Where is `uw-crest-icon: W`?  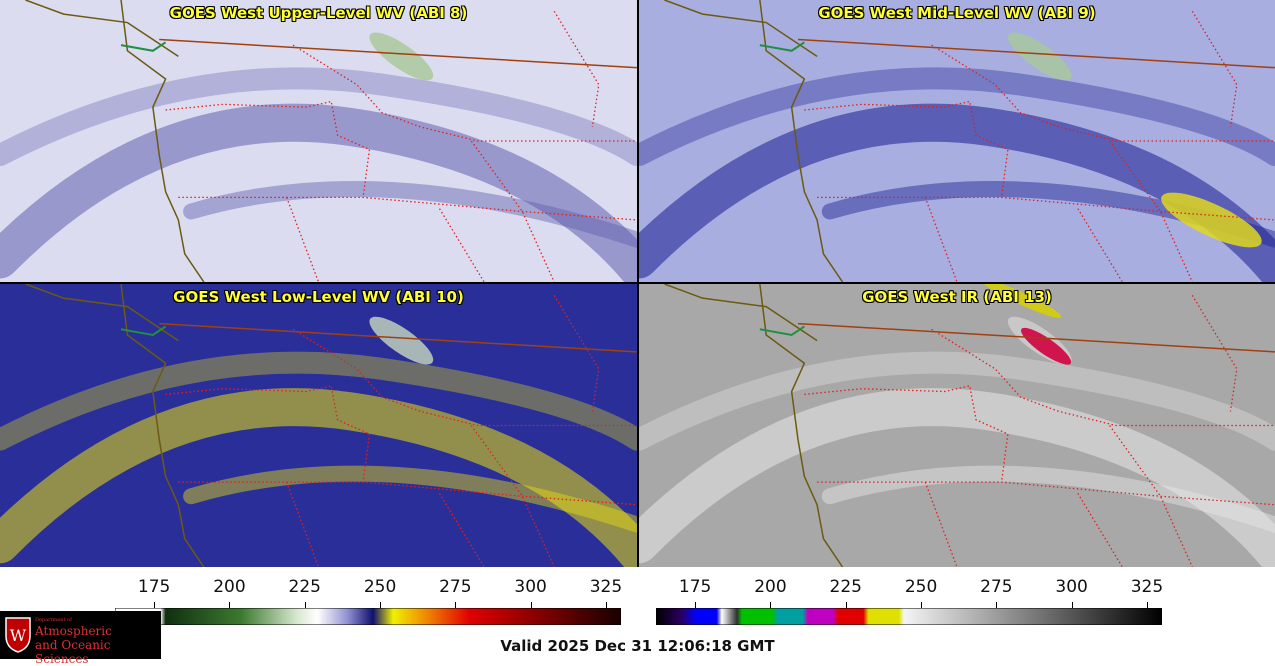
uw-crest-icon: W is located at coordinates (18, 635).